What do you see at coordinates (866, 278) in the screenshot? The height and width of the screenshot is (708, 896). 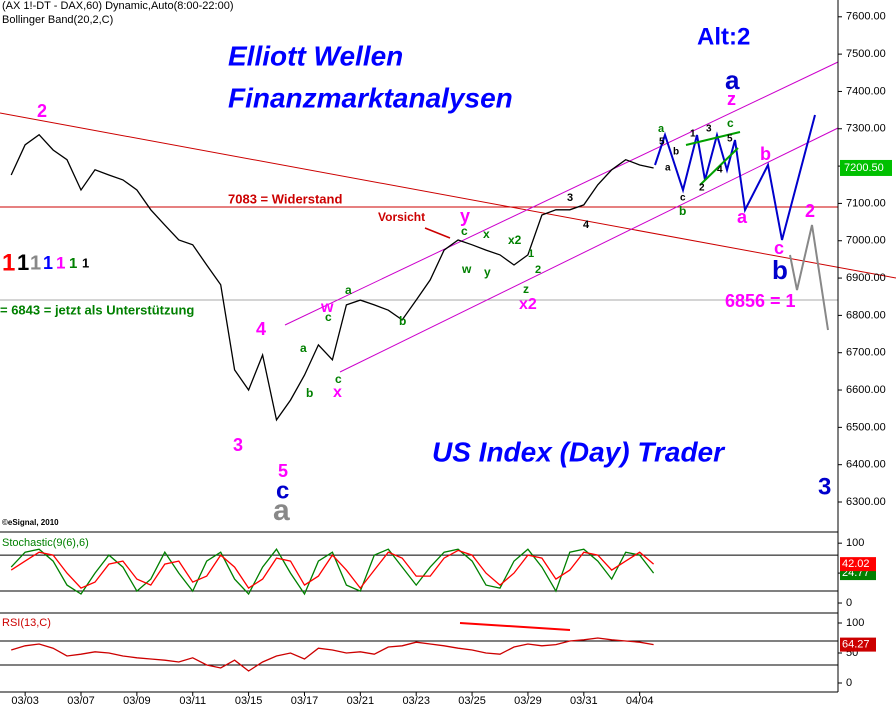 I see `y-tick-label: 6900.00` at bounding box center [866, 278].